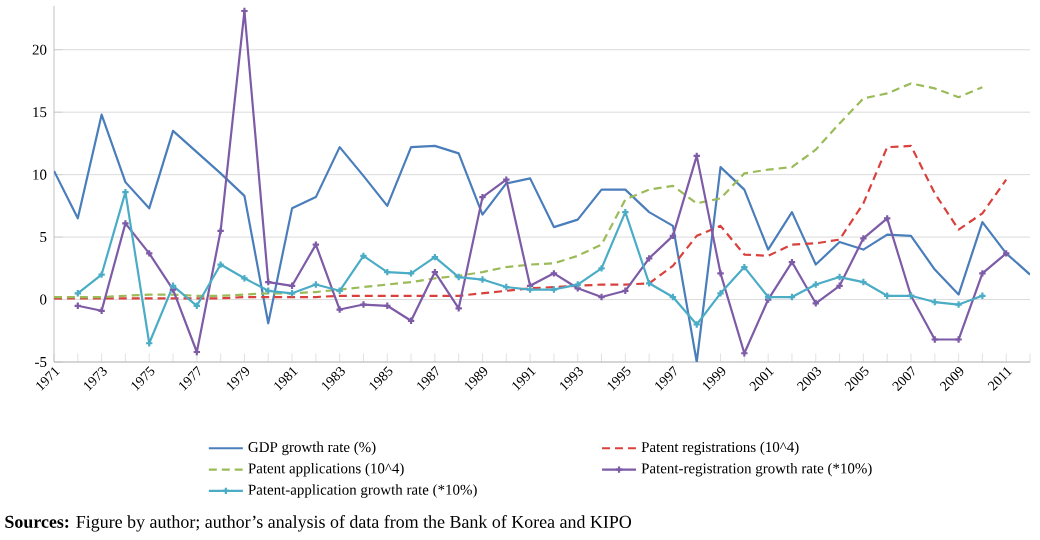  Describe the element at coordinates (318, 523) in the screenshot. I see `text: Sources: Figure by author; author’s analysis of data from the Bank of Korea and KIPO` at that location.